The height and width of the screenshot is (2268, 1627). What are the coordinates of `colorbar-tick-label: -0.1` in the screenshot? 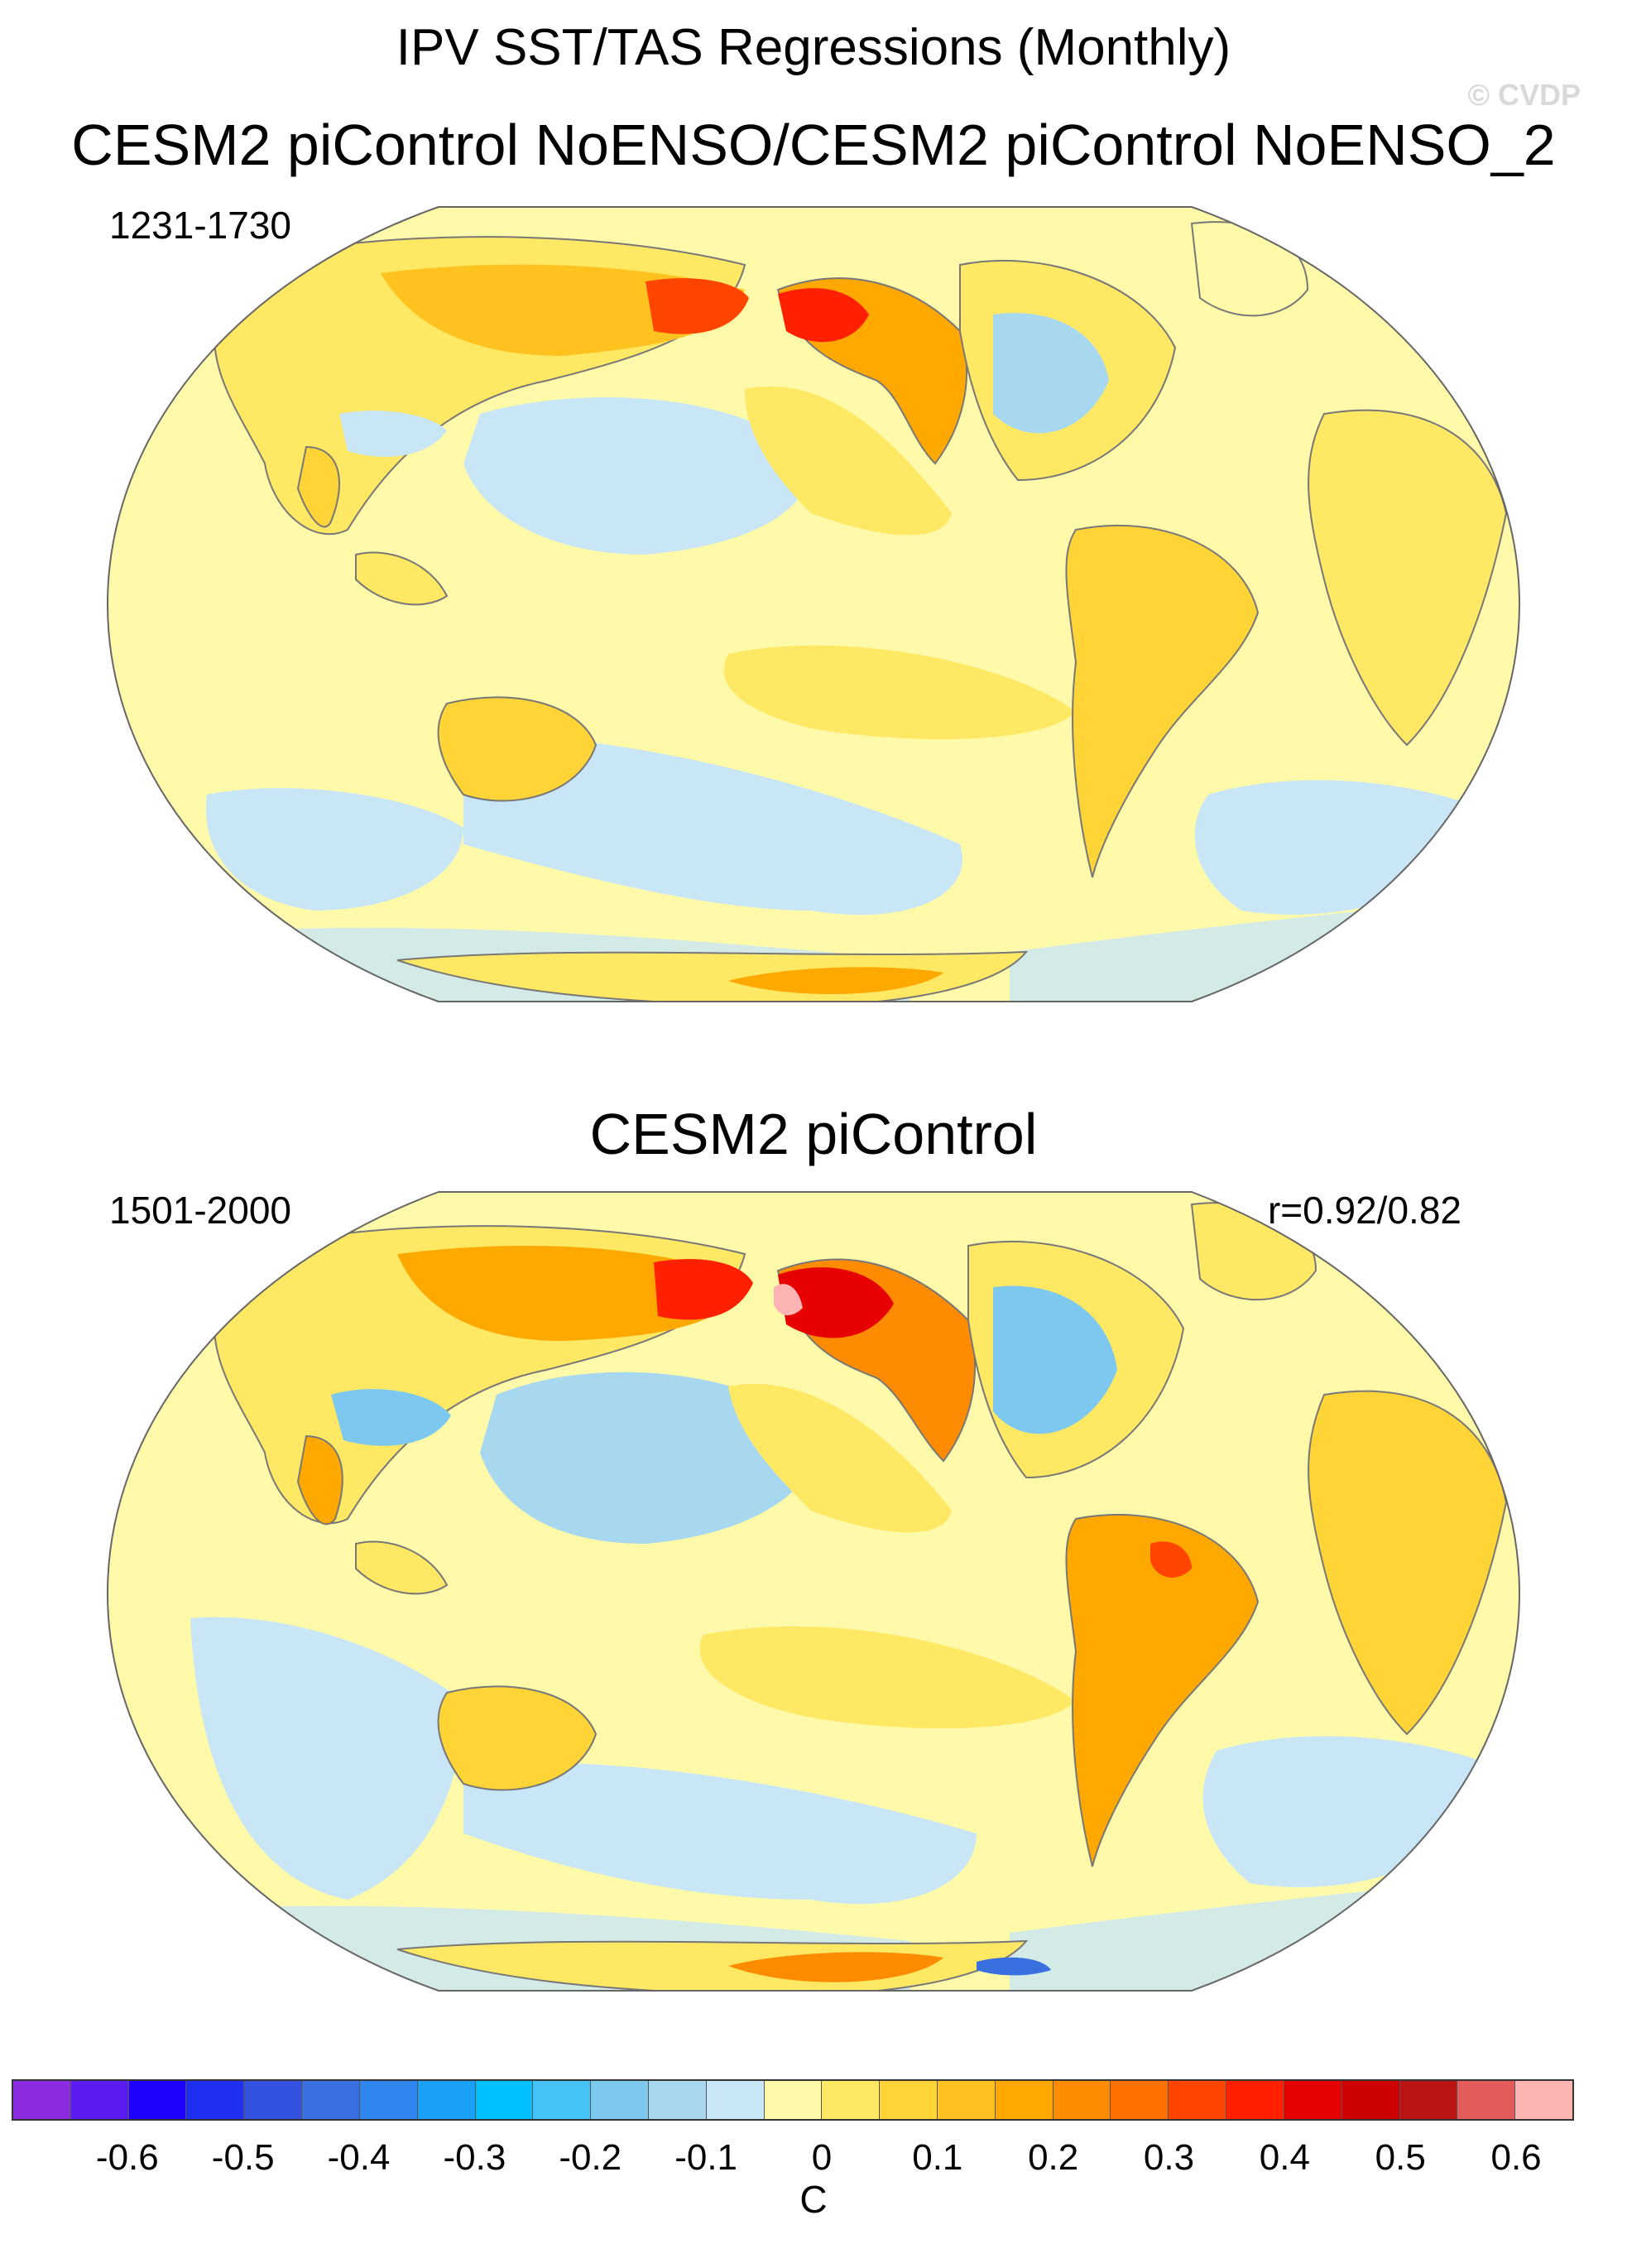 It's located at (706, 2157).